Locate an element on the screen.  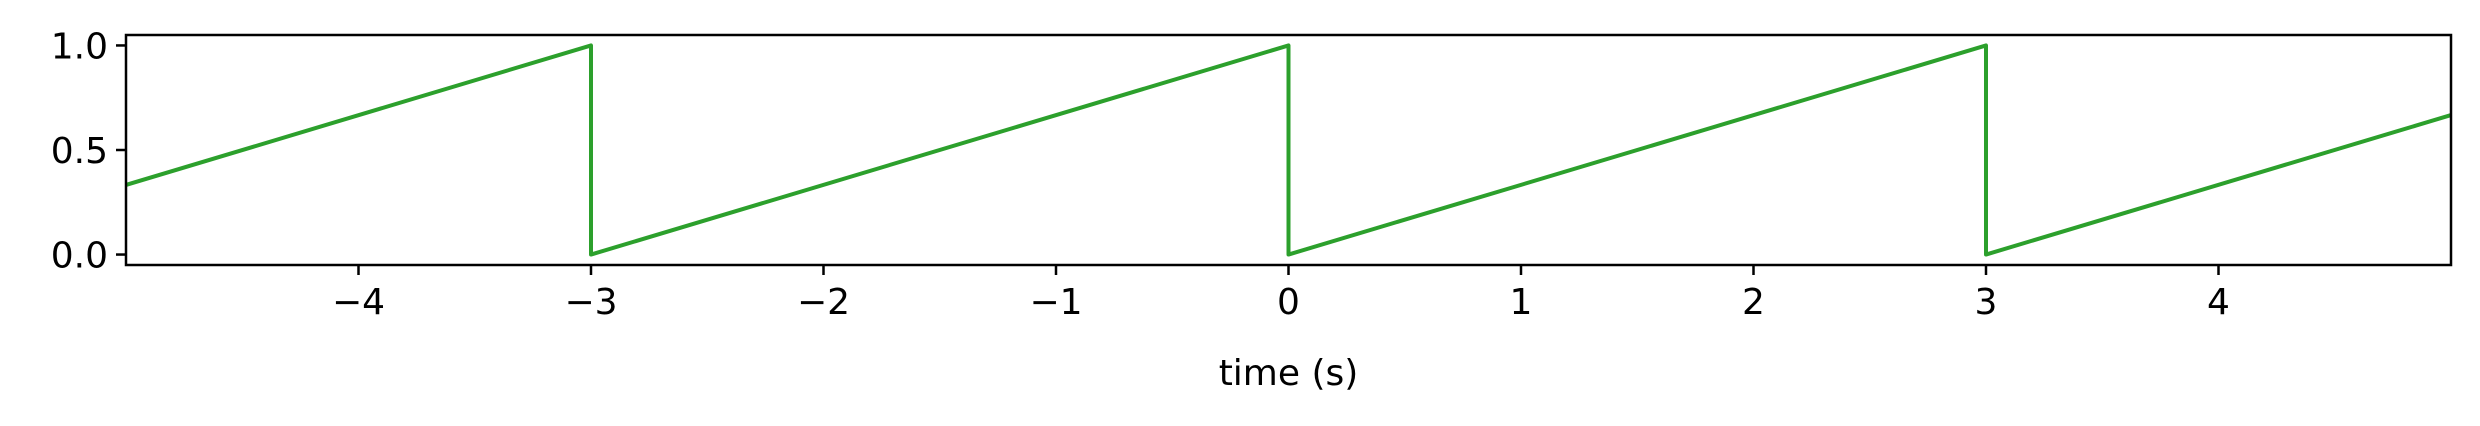
x-axis: −4 −3 −2 −1 0 1 2 3 4 is located at coordinates (1281, 294).